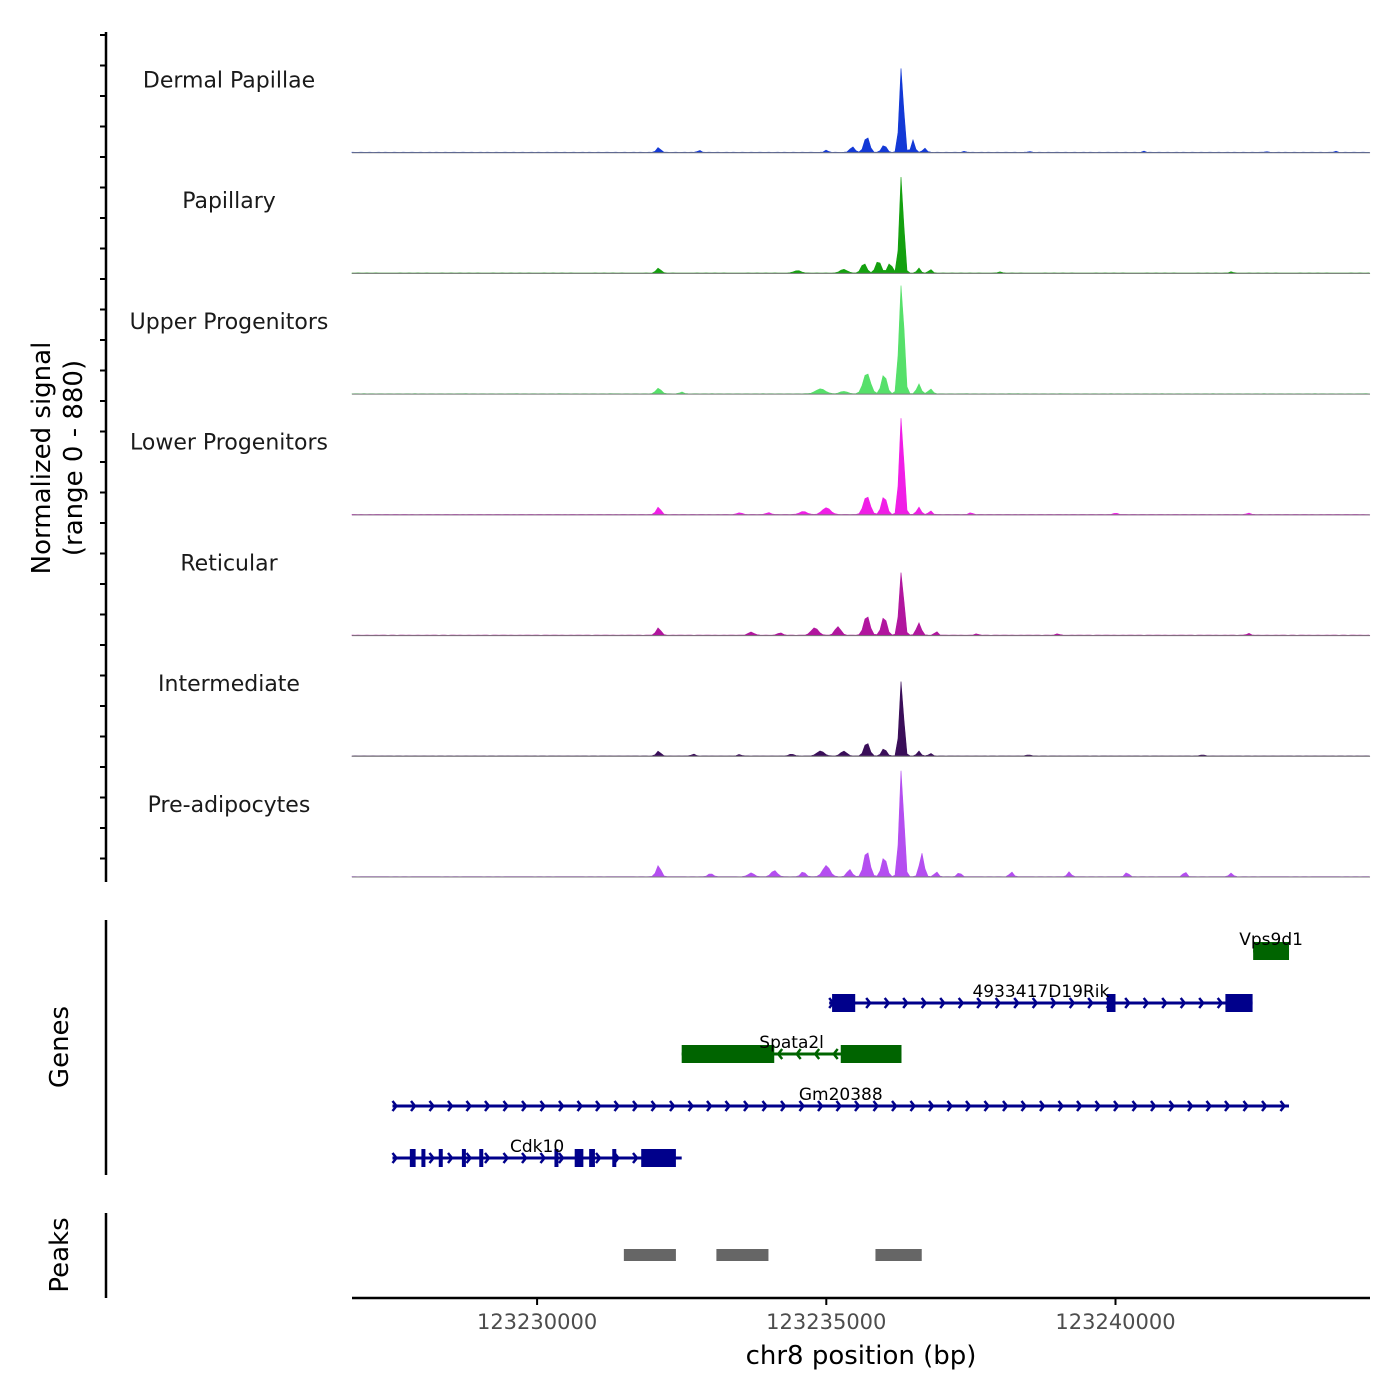  What do you see at coordinates (1115, 1322) in the screenshot?
I see `x-tick-label: 123240000` at bounding box center [1115, 1322].